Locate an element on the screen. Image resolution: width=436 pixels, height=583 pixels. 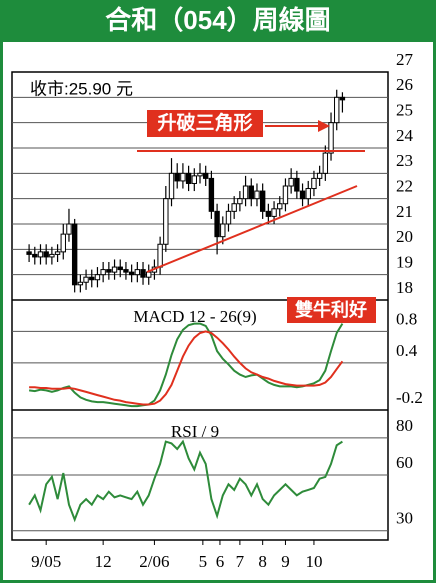
x-tick-label: 7 is located at coordinates (240, 561).